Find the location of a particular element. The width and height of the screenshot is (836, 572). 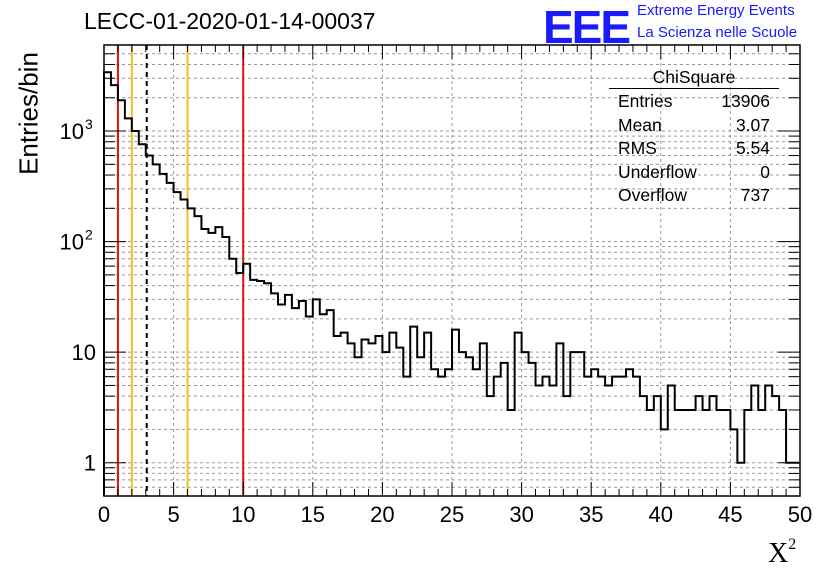

logo-line-2: La Scienza nelle Scuole is located at coordinates (717, 32).